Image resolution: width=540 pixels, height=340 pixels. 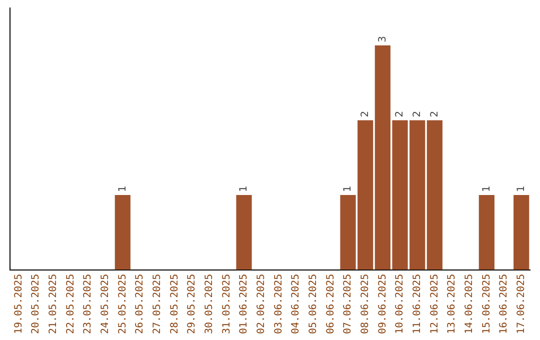 What do you see at coordinates (226, 304) in the screenshot?
I see `x-tick-label: 31.05.2025` at bounding box center [226, 304].